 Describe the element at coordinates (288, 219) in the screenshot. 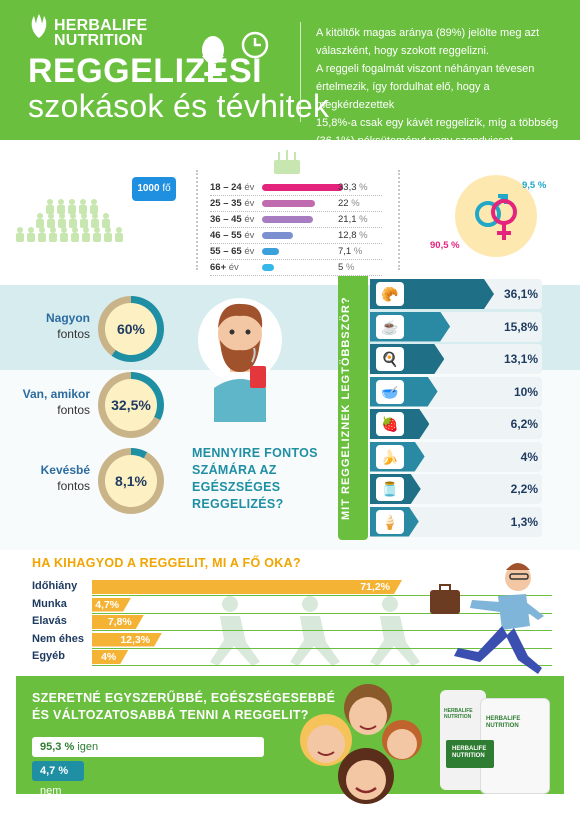

I see `age-bar` at that location.